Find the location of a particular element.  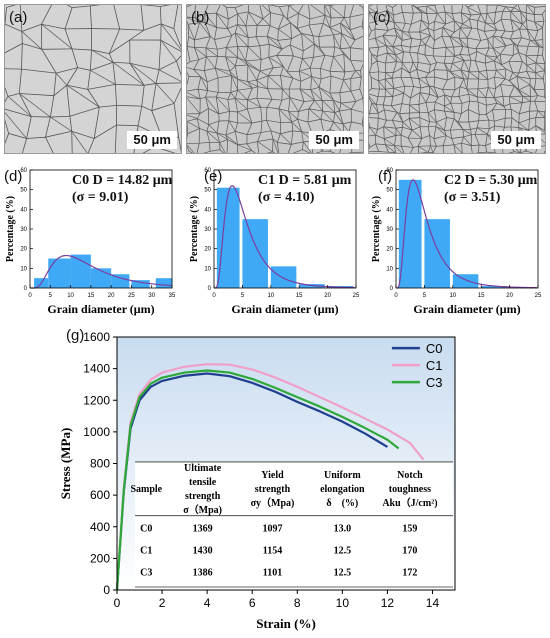

table-header-cell: δ (%) is located at coordinates (342, 503).